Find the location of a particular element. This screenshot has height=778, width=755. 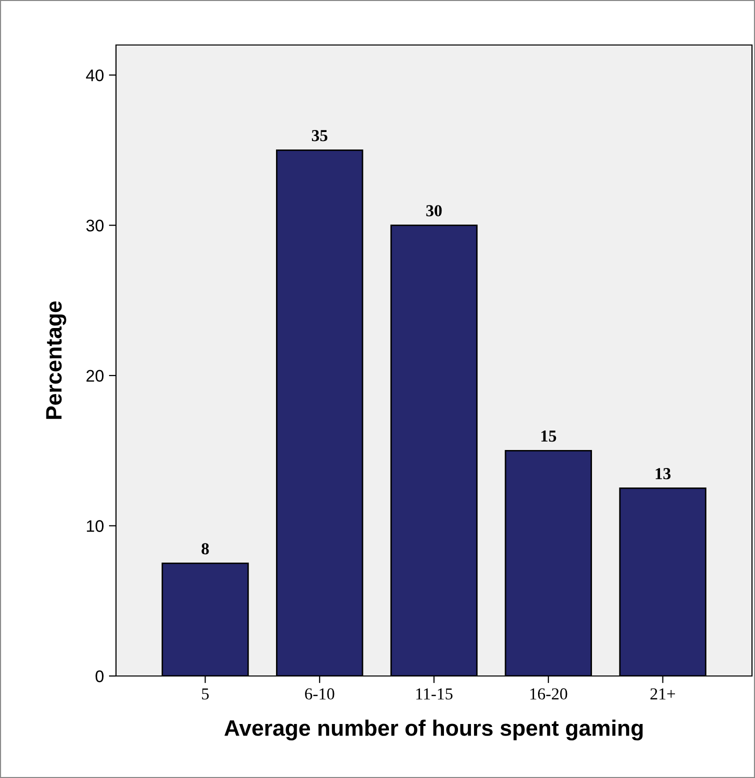

data-label: 15 is located at coordinates (548, 436).